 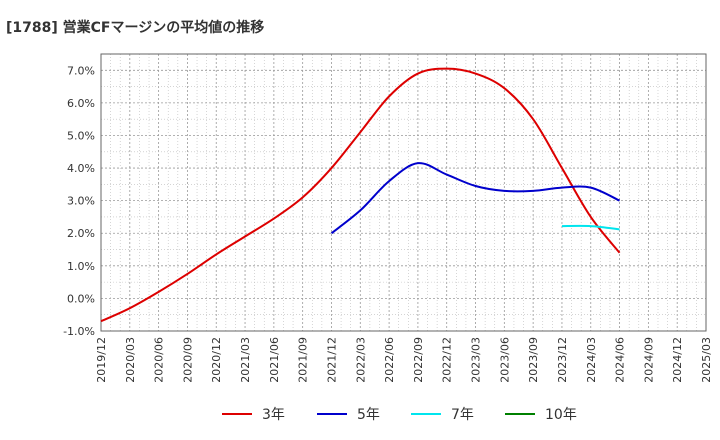 What do you see at coordinates (677, 360) in the screenshot?
I see `x-tick-label: 2024/12` at bounding box center [677, 360].